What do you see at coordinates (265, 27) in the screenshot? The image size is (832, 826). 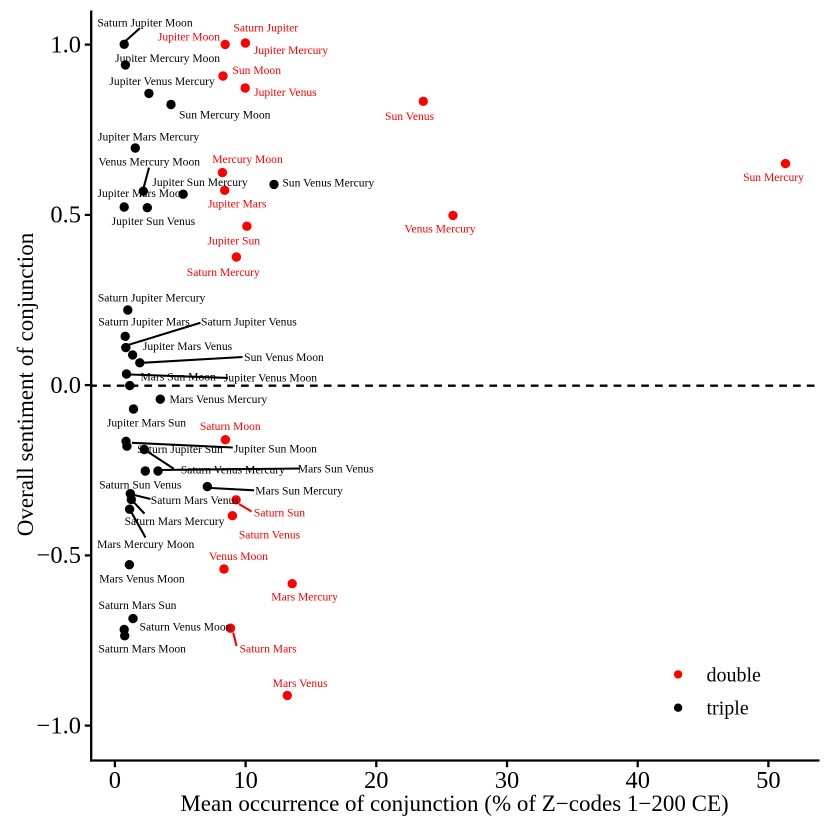 I see `svg-text: Saturn Jupiter` at bounding box center [265, 27].